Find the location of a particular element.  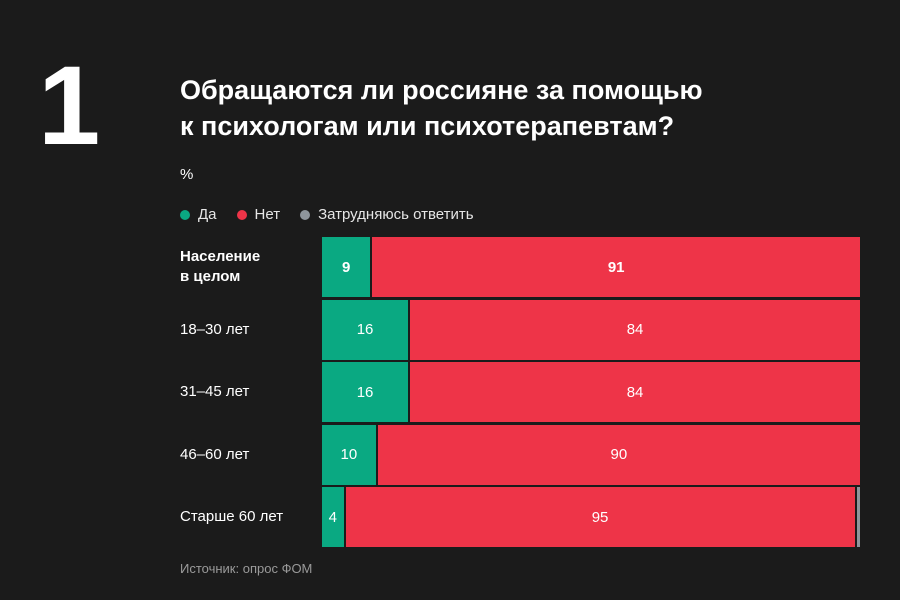

data-label: 9 is located at coordinates (346, 267).